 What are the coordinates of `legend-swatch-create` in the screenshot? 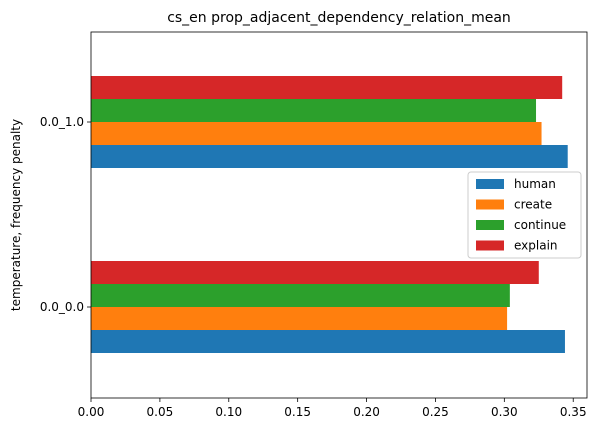 It's located at (490, 204).